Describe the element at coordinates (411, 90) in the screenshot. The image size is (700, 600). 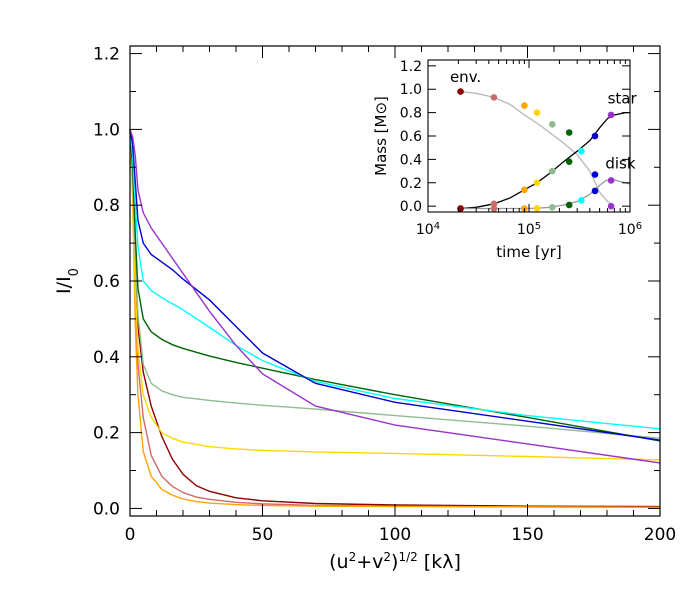
I see `inset-y-tick-label-5: 1.0` at that location.